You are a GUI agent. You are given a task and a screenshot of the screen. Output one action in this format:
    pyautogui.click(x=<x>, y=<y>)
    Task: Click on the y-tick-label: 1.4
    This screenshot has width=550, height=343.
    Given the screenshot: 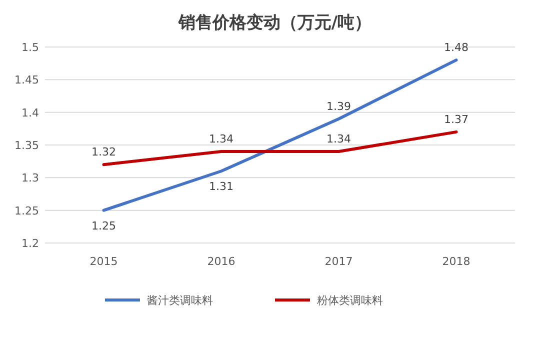 What is the action you would take?
    pyautogui.click(x=30, y=113)
    